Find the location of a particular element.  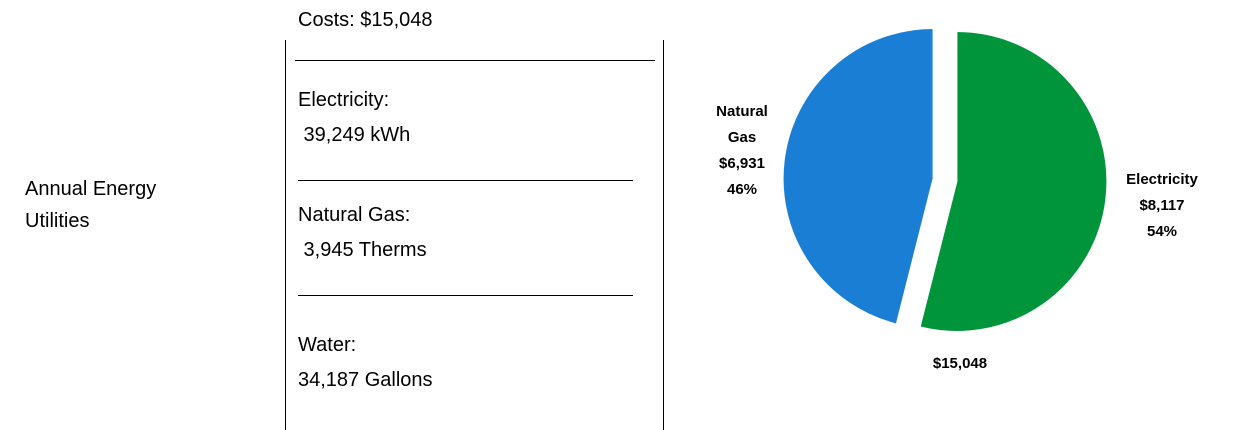

slice-value: $8,117 is located at coordinates (1162, 205).